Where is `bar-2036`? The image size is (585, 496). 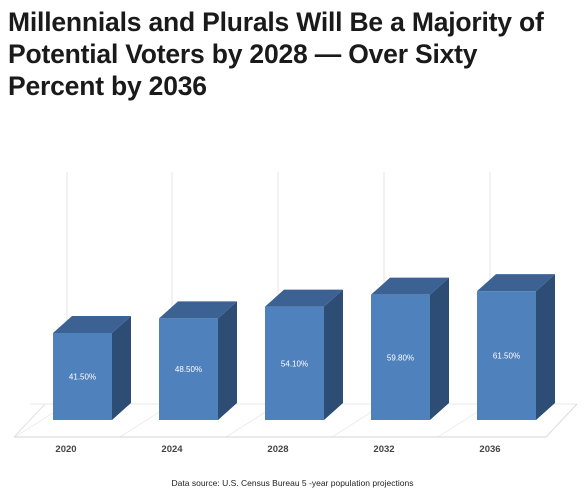 bar-2036 is located at coordinates (506, 355).